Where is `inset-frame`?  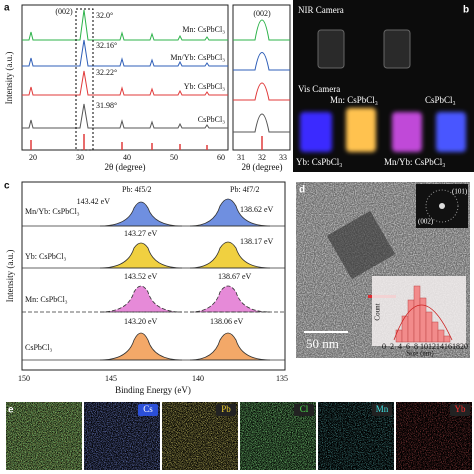 inset-frame is located at coordinates (261, 77).